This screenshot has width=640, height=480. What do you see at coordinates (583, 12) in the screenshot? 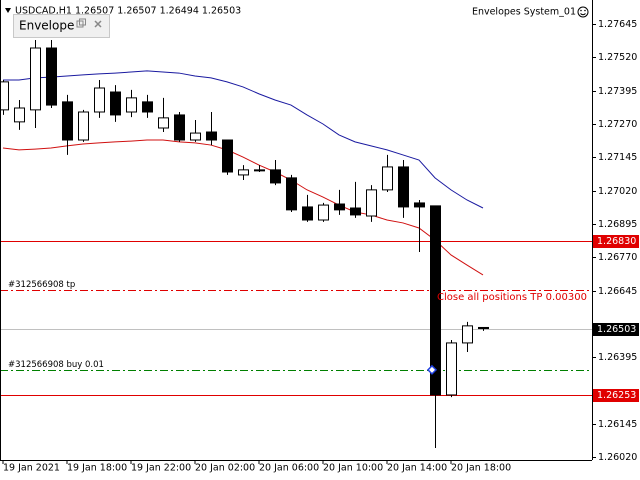
I see `smiley` at bounding box center [583, 12].